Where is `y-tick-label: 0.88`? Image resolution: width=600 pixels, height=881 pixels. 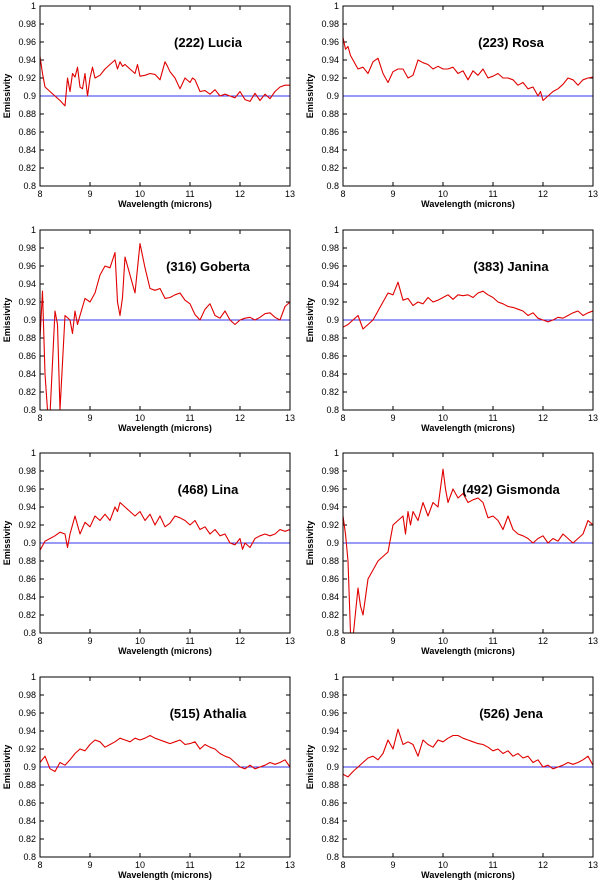
y-tick-label: 0.88 is located at coordinates (27, 561).